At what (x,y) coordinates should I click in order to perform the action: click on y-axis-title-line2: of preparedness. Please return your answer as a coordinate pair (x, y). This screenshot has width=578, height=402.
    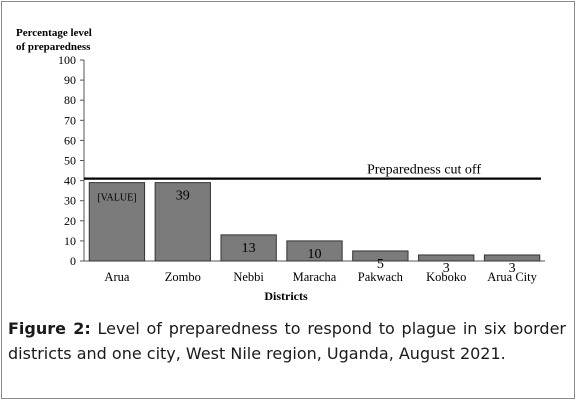
    Looking at the image, I should click on (53, 47).